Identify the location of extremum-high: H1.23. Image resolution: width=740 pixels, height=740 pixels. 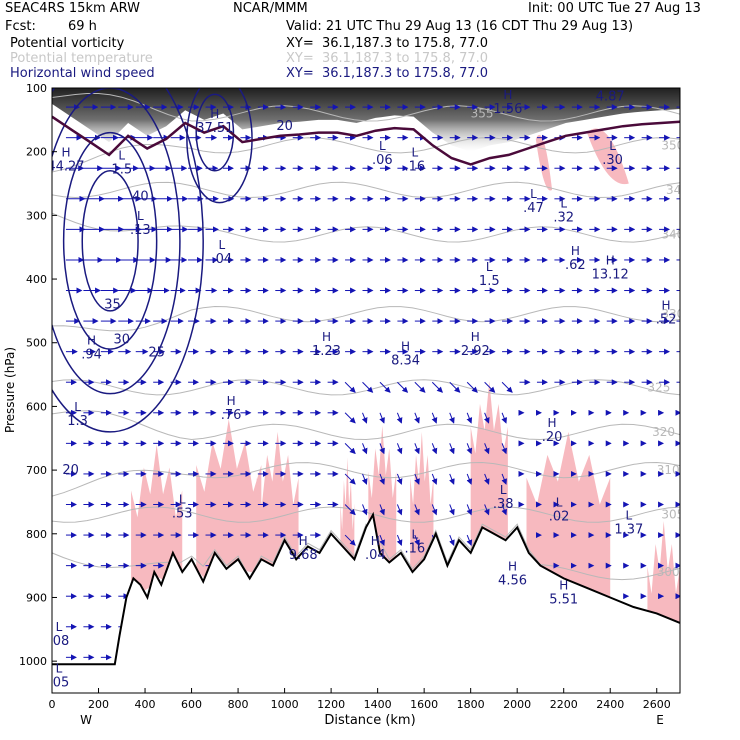
(326, 344).